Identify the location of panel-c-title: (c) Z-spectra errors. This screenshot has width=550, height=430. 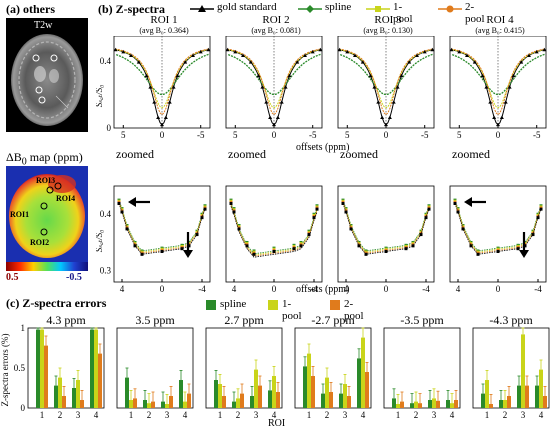
(56, 303).